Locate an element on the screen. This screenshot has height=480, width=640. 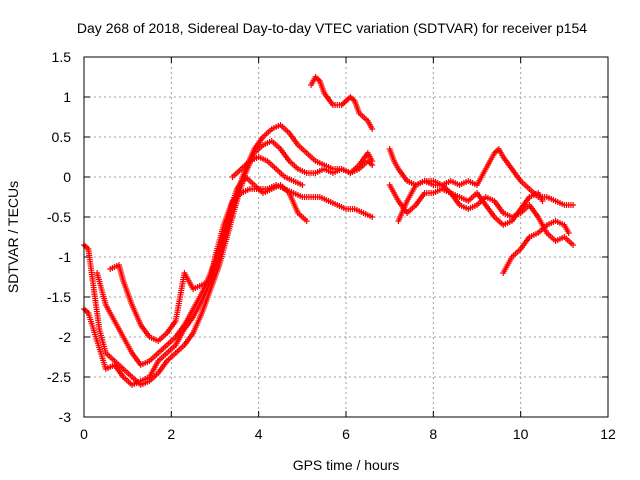
x-tick-label: 12 is located at coordinates (608, 434).